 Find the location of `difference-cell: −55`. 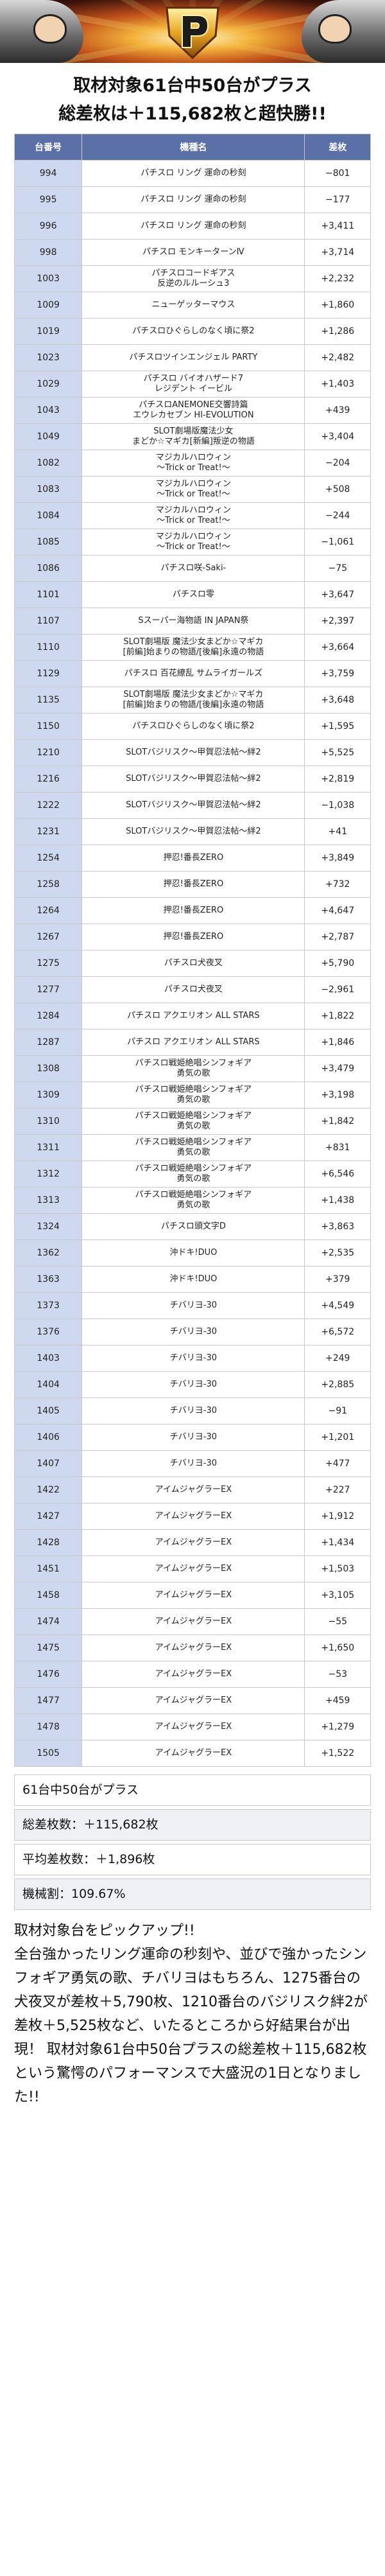

difference-cell: −55 is located at coordinates (337, 1621).